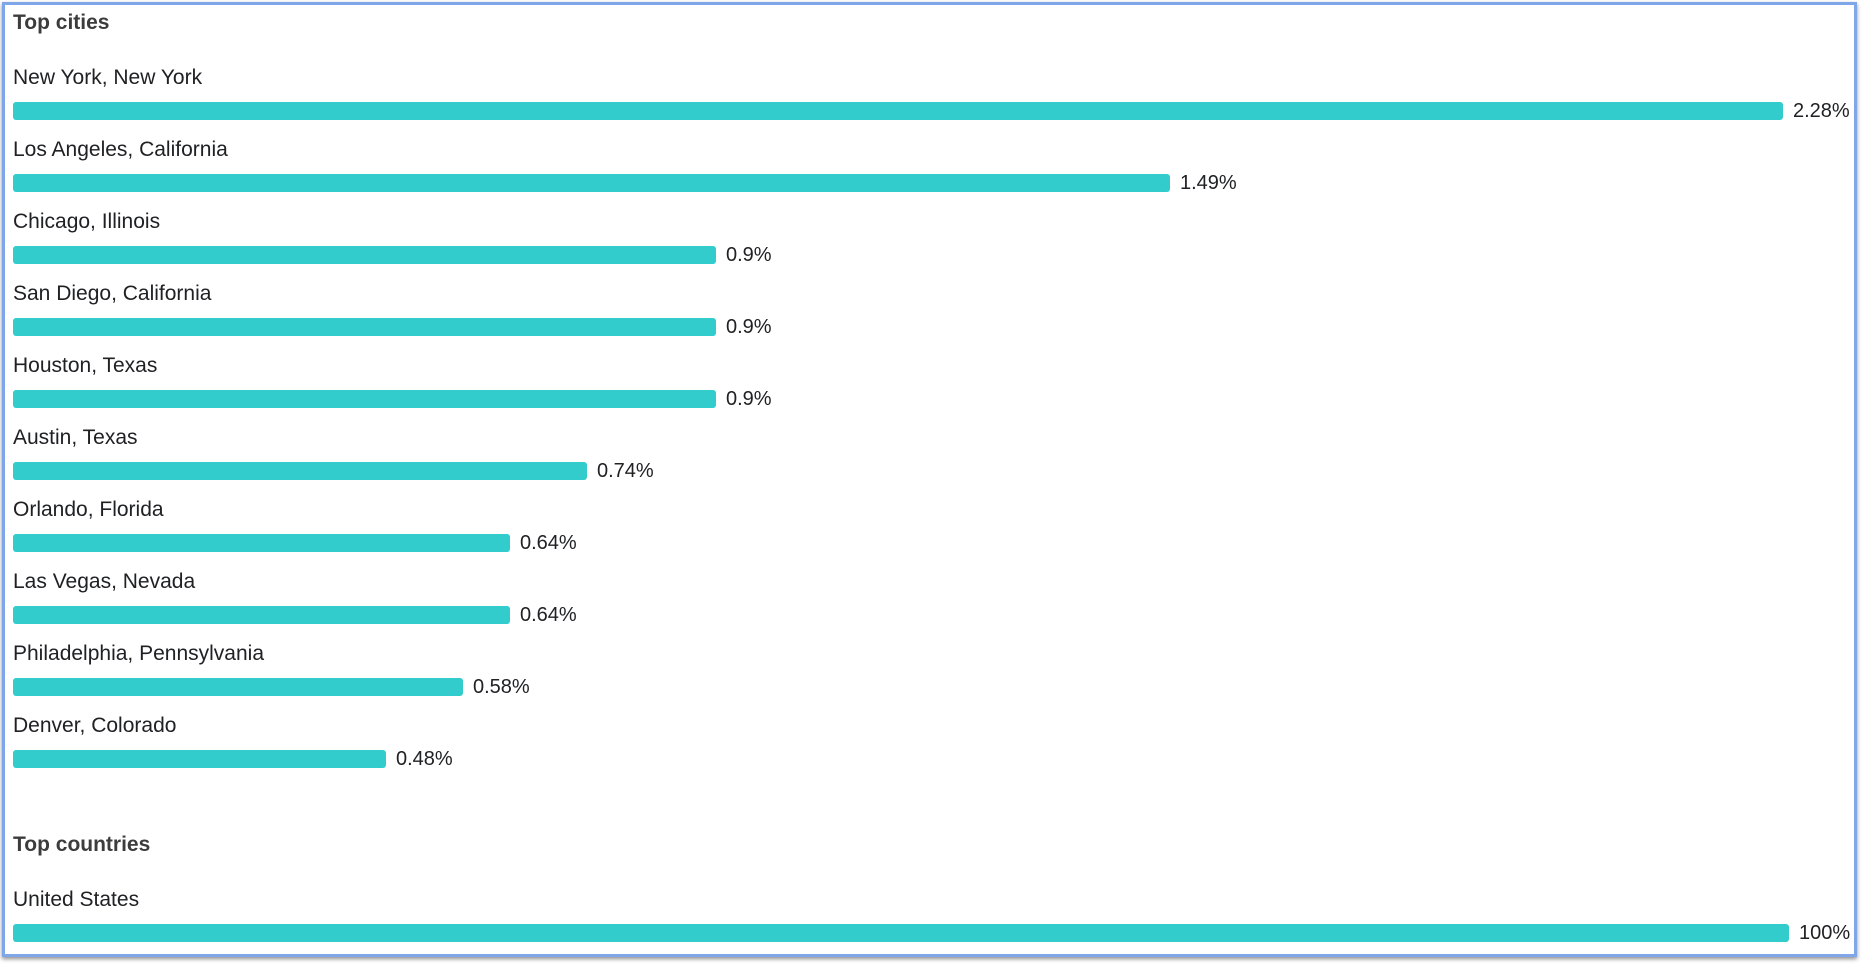 The image size is (1865, 968). Describe the element at coordinates (139, 653) in the screenshot. I see `city-label: Philadelphia, Pennsylvania` at that location.